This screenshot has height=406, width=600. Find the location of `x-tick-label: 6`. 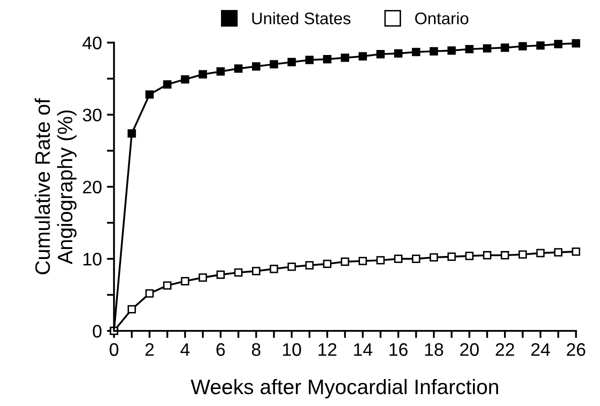

x-tick-label: 6 is located at coordinates (220, 349).